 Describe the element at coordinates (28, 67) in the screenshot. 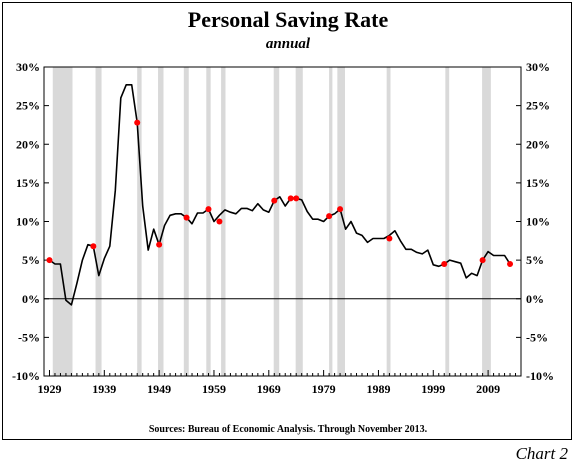

I see `y-tick-label-left: 30%` at that location.